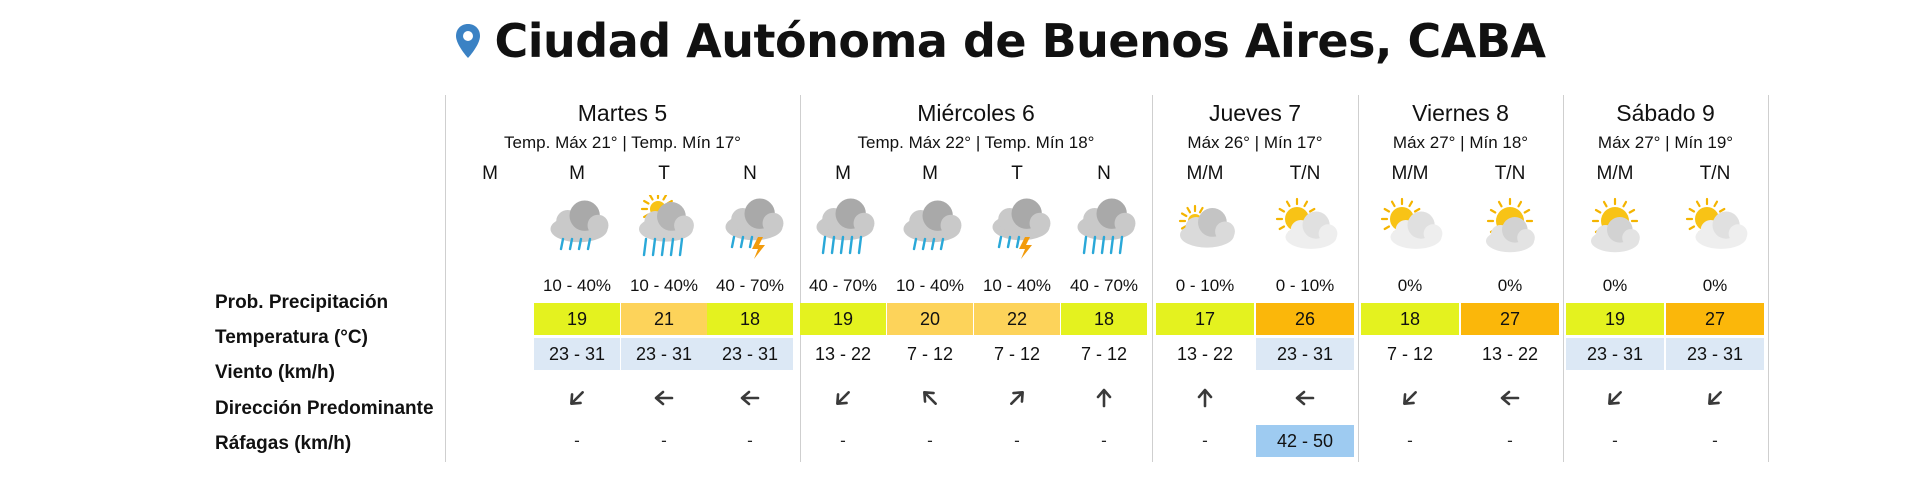  What do you see at coordinates (622, 142) in the screenshot?
I see `day-temp-range: Temp. Máx 21° | Temp. Mín 17°` at bounding box center [622, 142].